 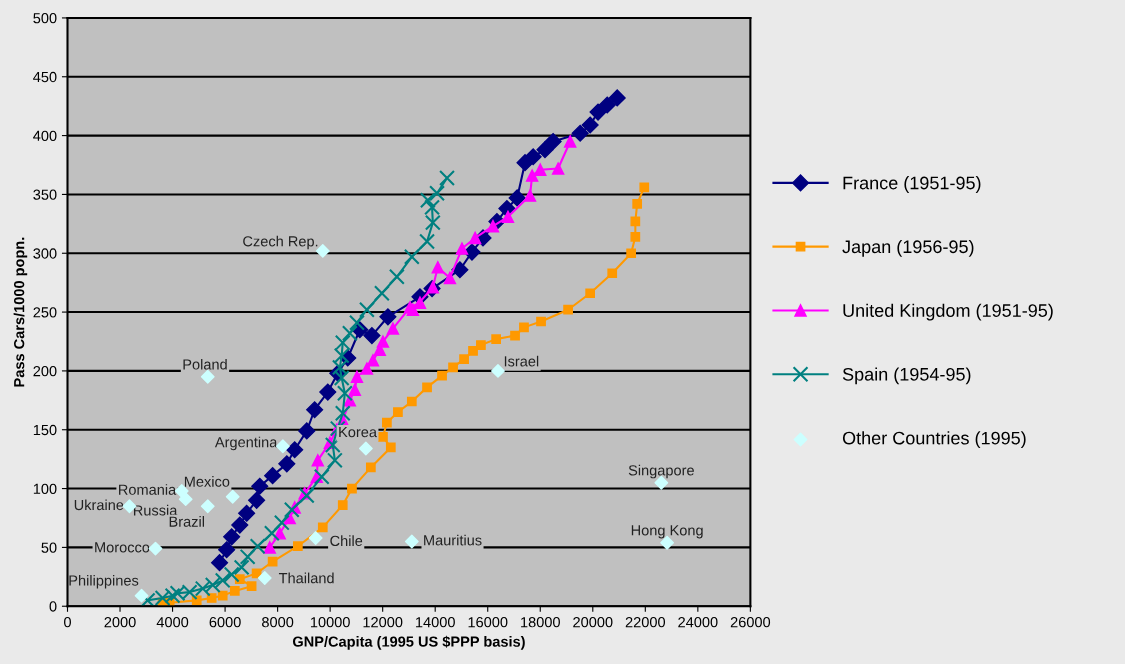 What do you see at coordinates (225, 622) in the screenshot?
I see `x-tick-label: 6000` at bounding box center [225, 622].